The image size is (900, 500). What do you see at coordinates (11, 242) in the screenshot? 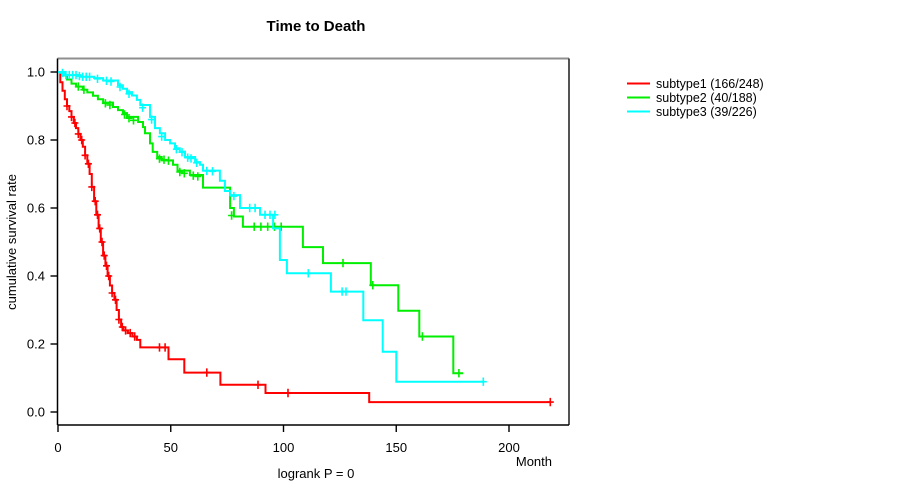
I see `y-axis-label: cumulative survival rate` at bounding box center [11, 242].